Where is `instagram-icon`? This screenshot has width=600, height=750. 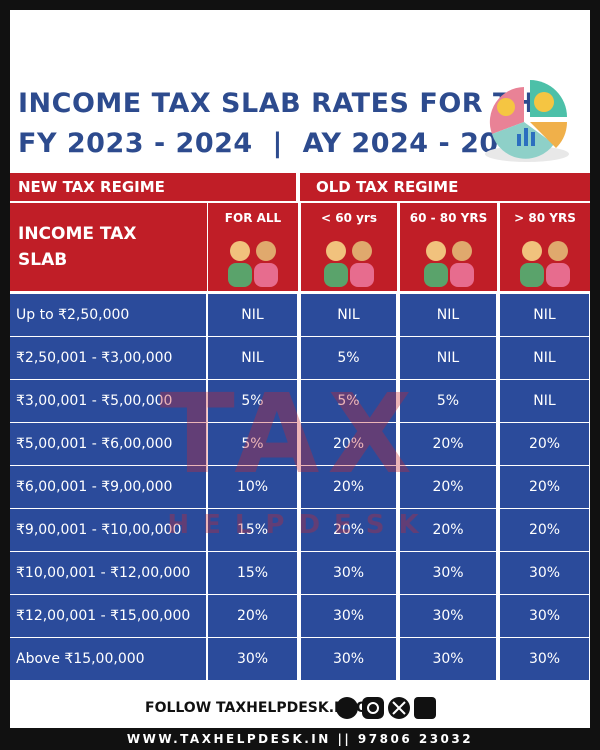
instagram-icon is located at coordinates (373, 708).